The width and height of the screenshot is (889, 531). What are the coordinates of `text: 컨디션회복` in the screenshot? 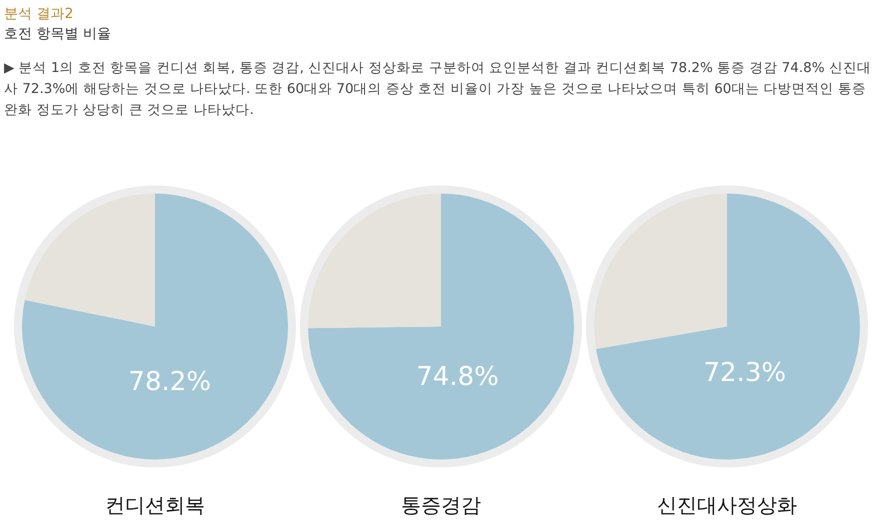 It's located at (155, 505).